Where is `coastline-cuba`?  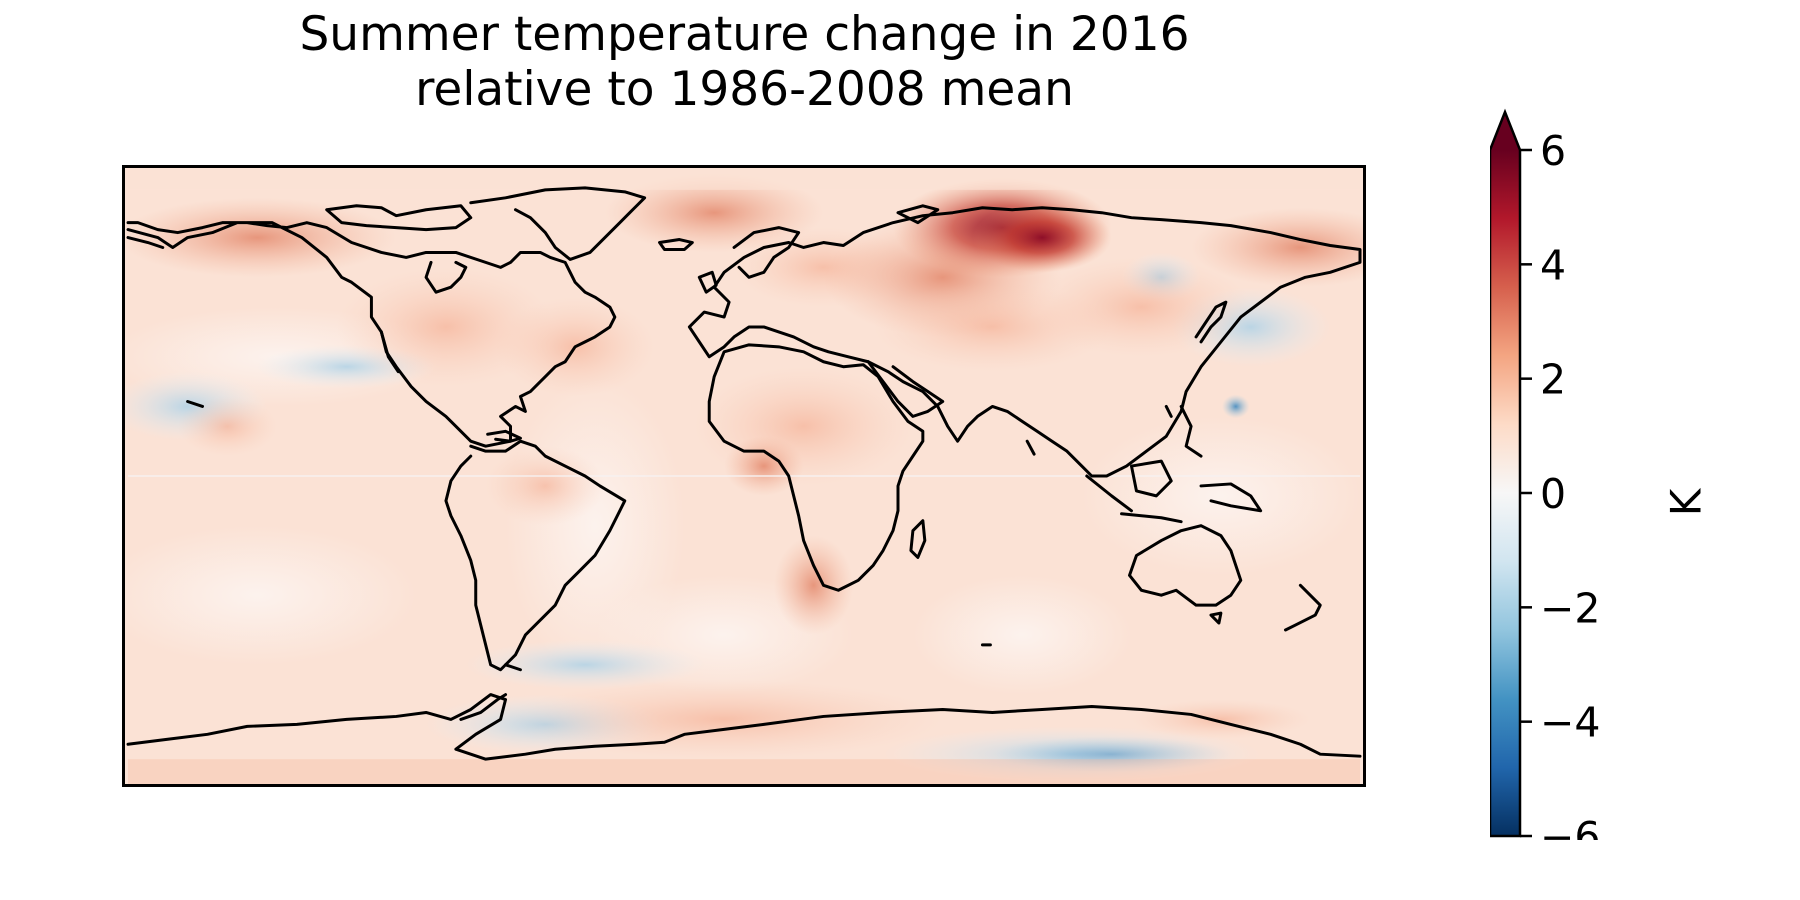
coastline-cuba is located at coordinates (504, 436).